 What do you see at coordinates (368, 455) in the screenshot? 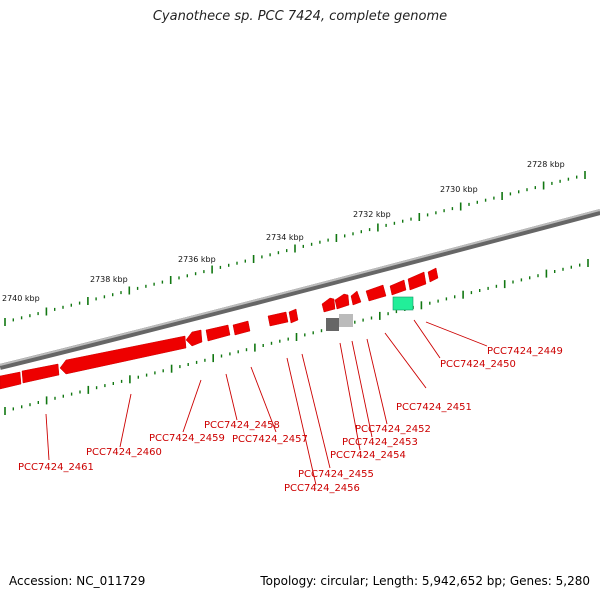
I see `gene-label: PCC7424_2454` at bounding box center [368, 455].